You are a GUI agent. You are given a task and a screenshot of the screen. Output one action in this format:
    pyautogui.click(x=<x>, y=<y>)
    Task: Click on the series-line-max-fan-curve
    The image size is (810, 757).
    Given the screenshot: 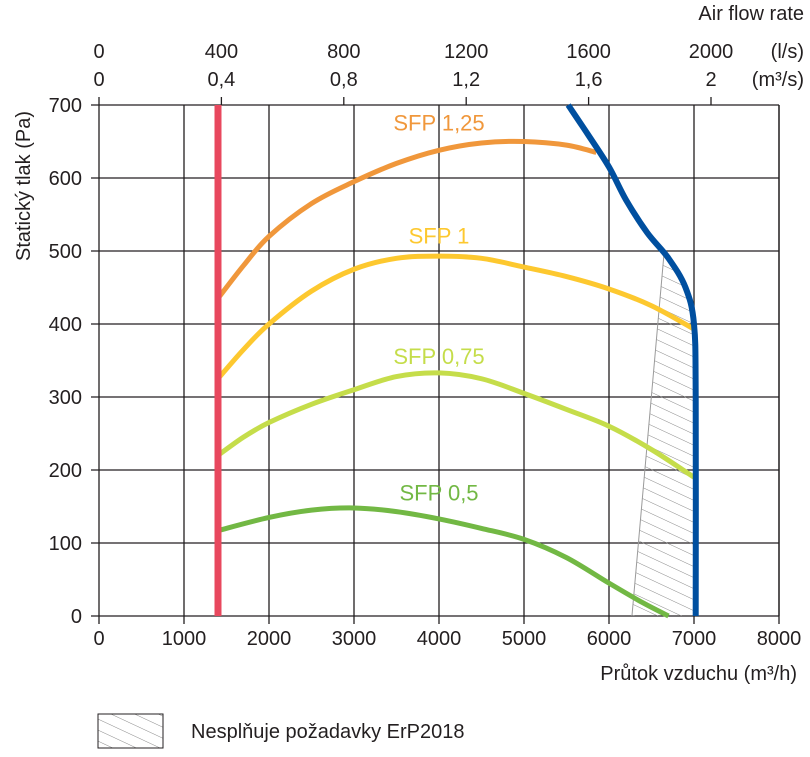 What is the action you would take?
    pyautogui.click(x=632, y=360)
    